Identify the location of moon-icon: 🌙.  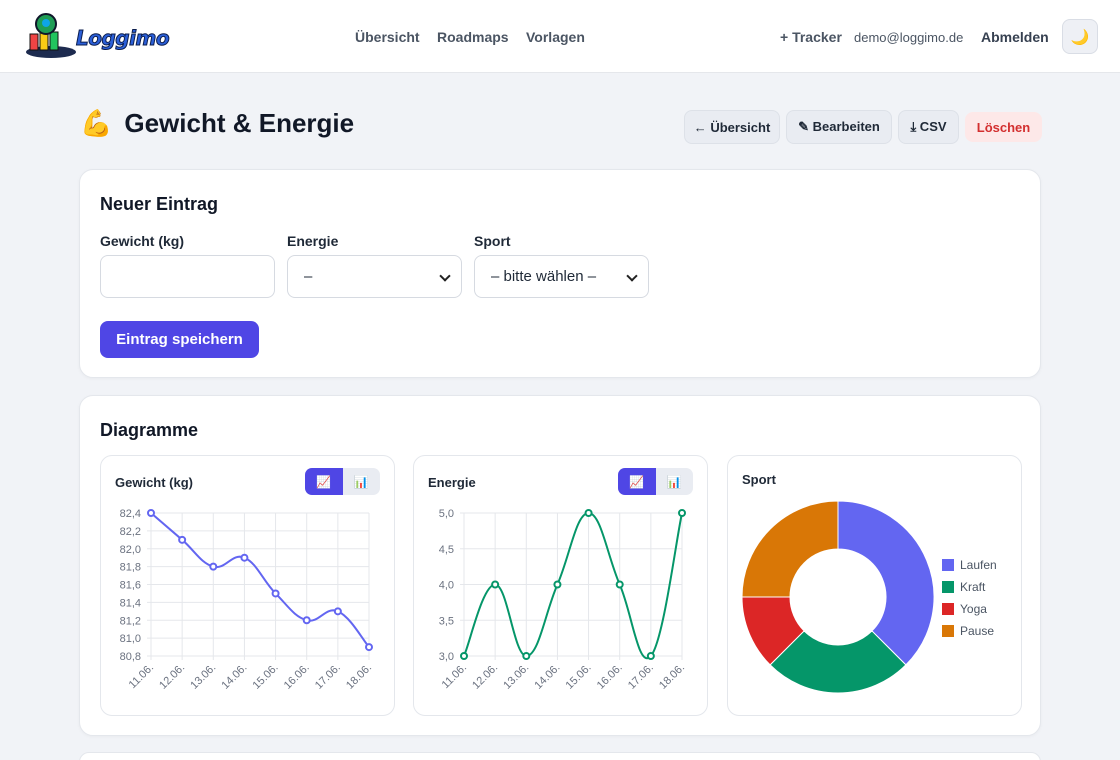
(1080, 37).